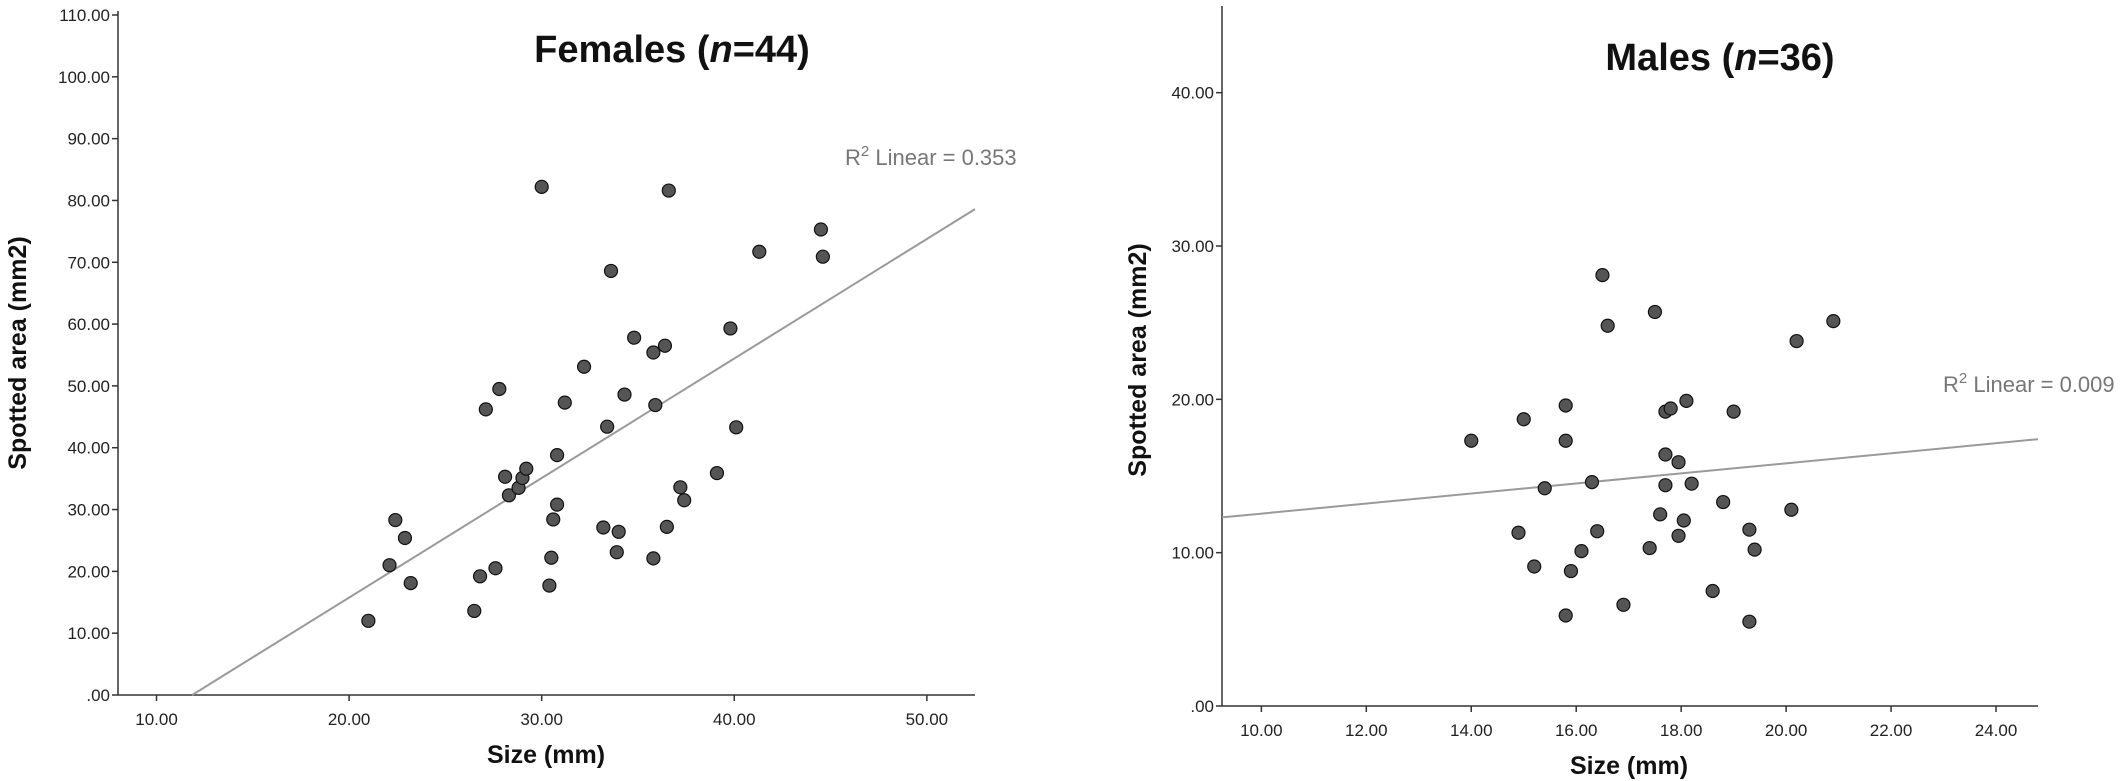  I want to click on males-y-tick-label: 10.00, so click(1192, 553).